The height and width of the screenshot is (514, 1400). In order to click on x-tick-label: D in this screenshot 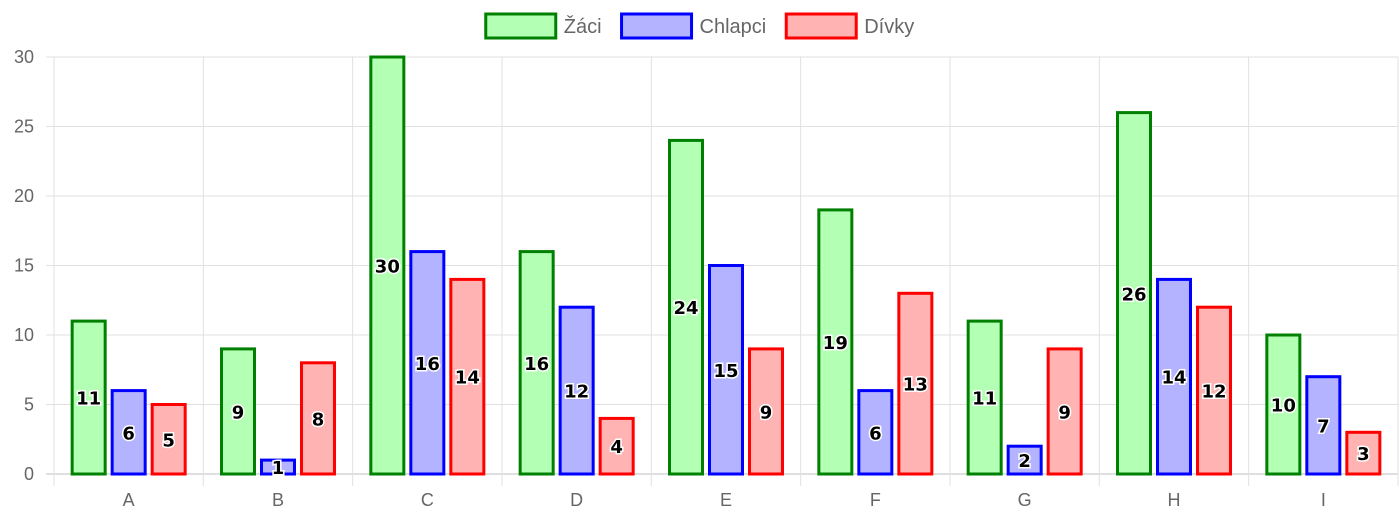, I will do `click(576, 500)`.